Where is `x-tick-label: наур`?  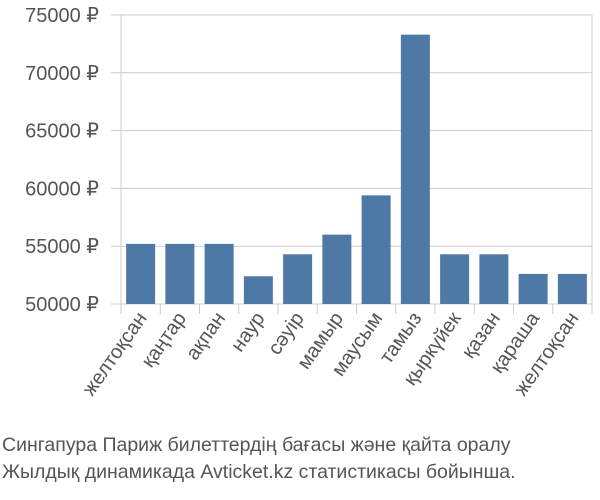 x-tick-label: наур is located at coordinates (248, 332).